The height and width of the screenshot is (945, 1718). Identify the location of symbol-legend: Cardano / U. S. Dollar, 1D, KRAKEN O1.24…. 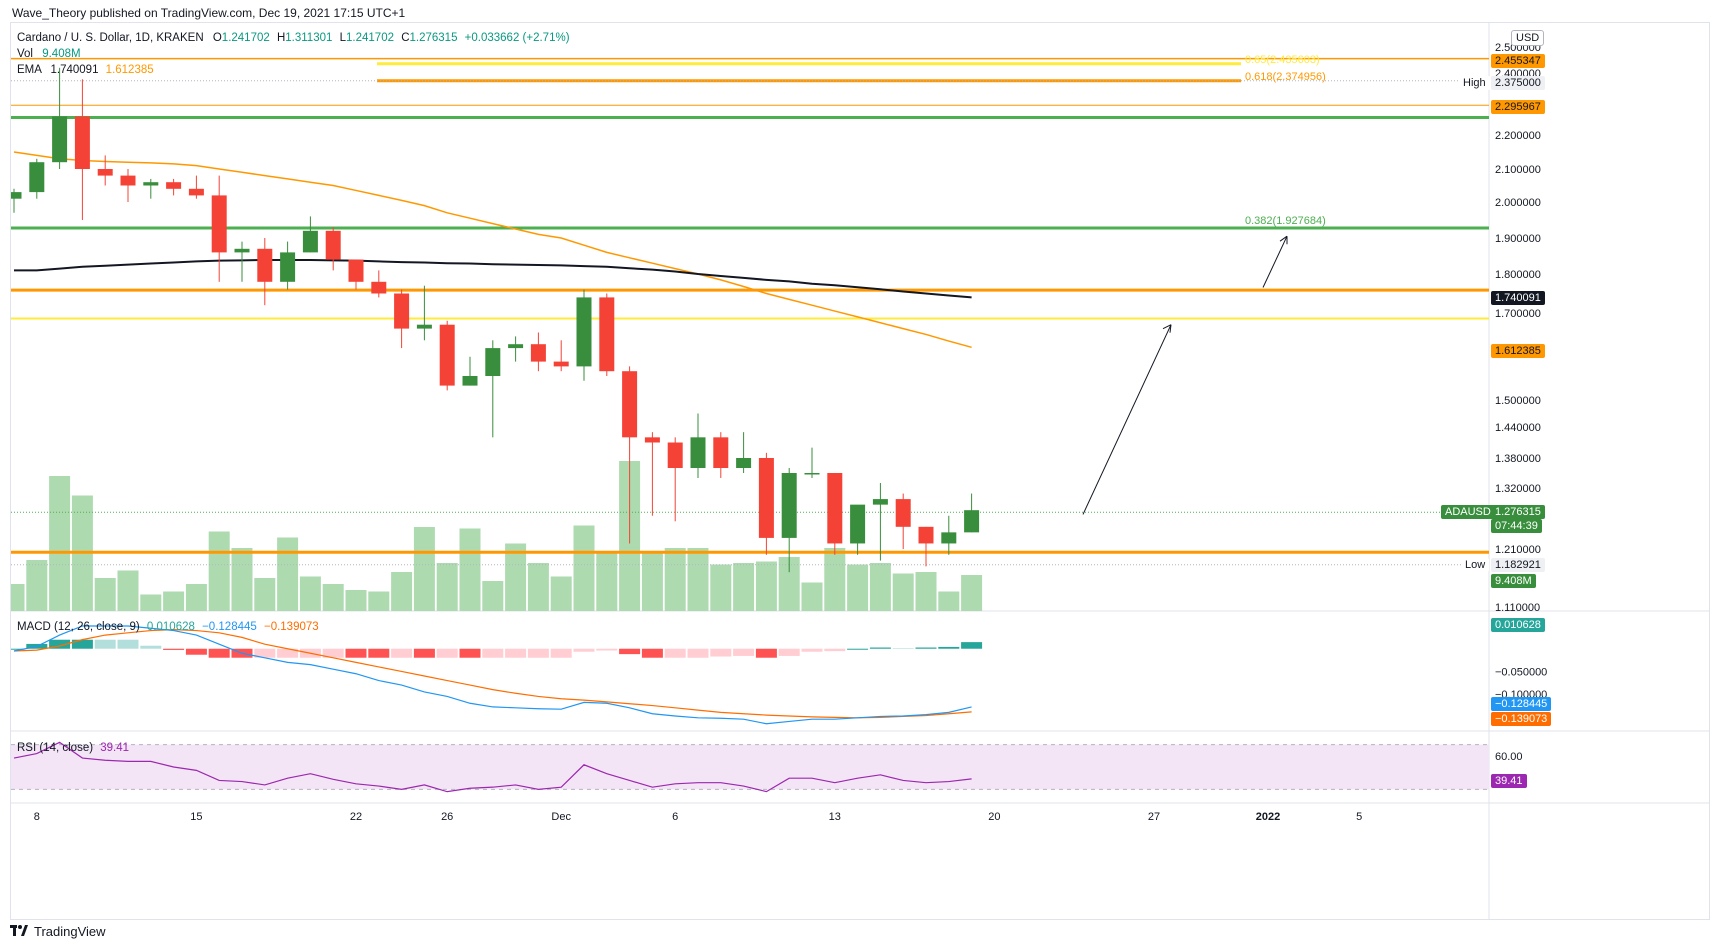
(293, 38).